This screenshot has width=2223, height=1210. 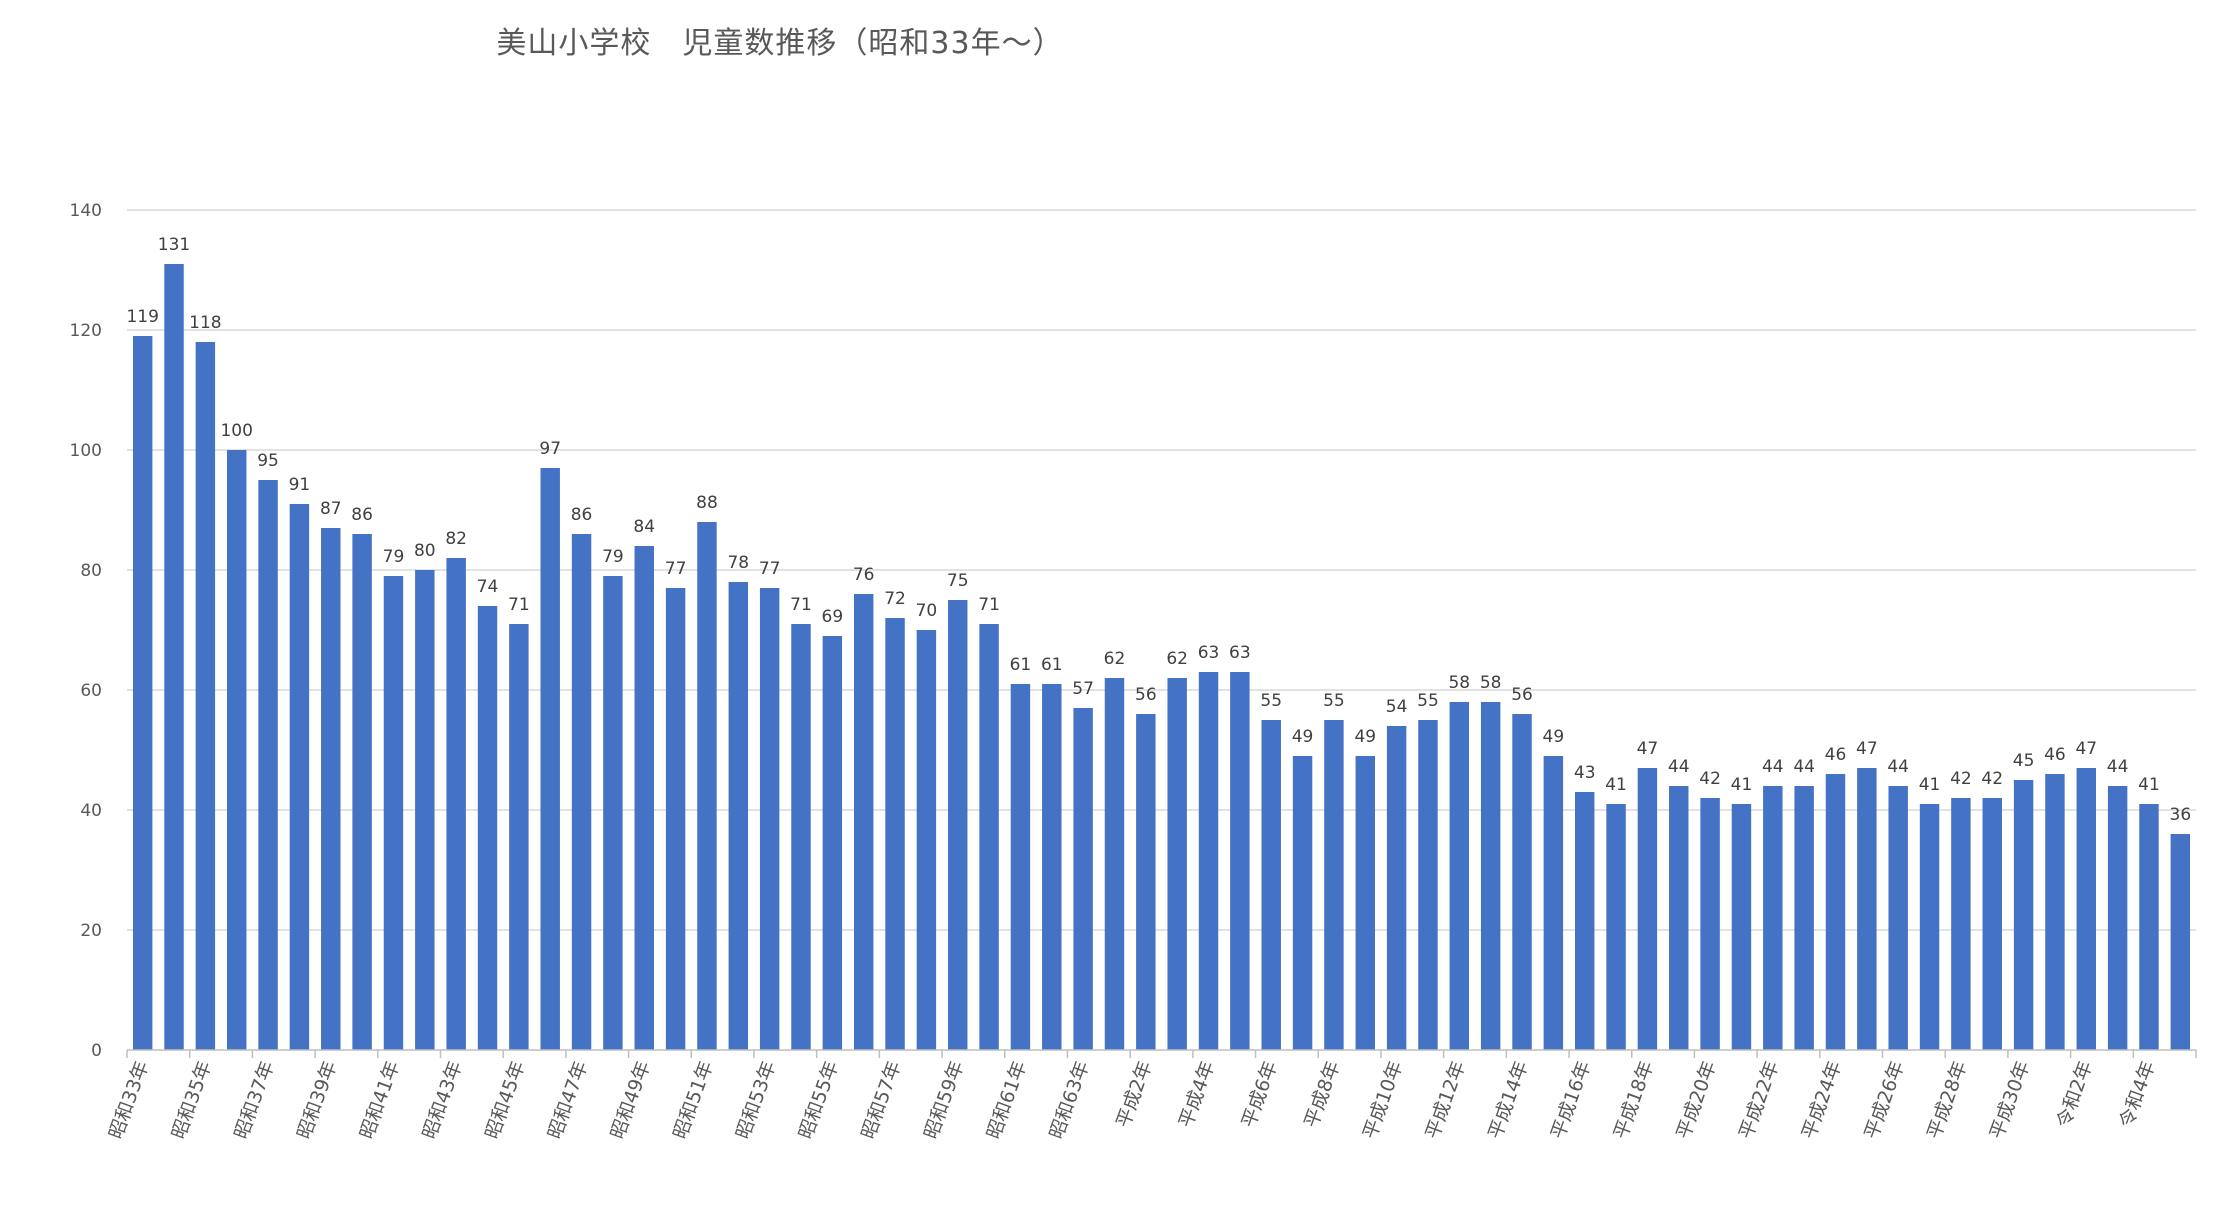 What do you see at coordinates (927, 611) in the screenshot?
I see `data-label: 70` at bounding box center [927, 611].